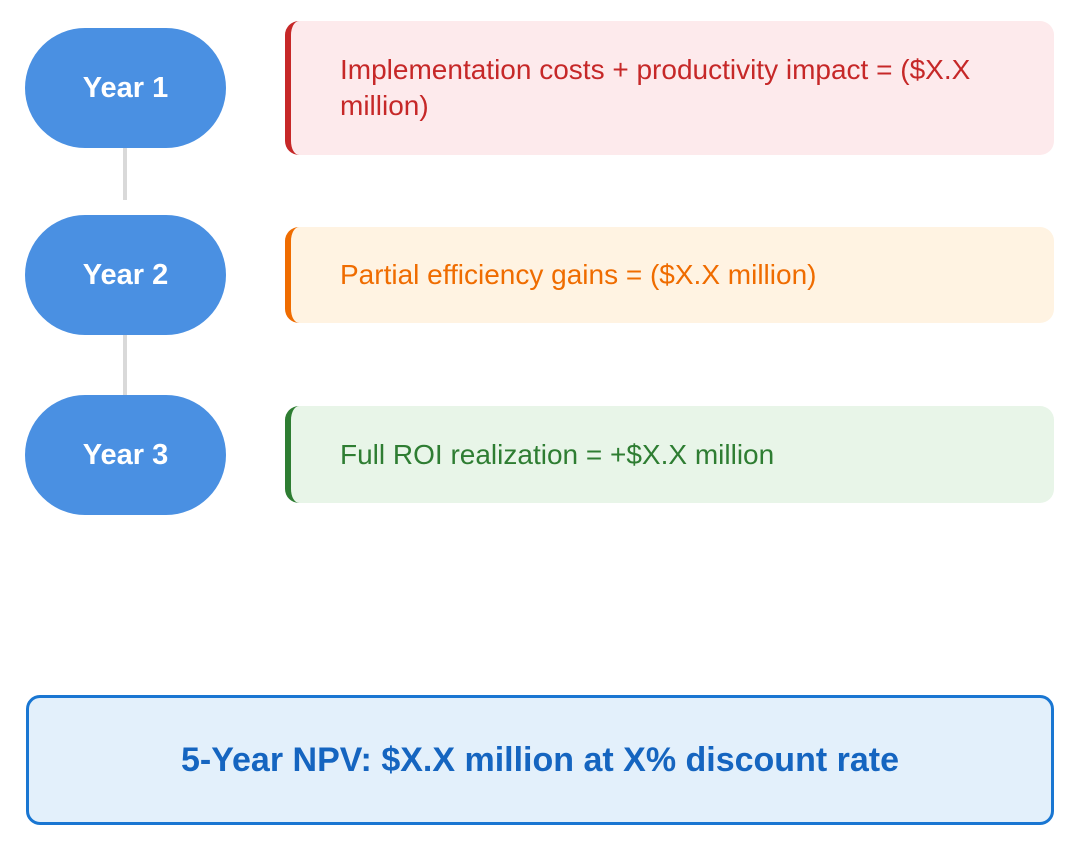  What do you see at coordinates (557, 454) in the screenshot?
I see `year-3-description: Full ROI realization = +$X.X million` at bounding box center [557, 454].